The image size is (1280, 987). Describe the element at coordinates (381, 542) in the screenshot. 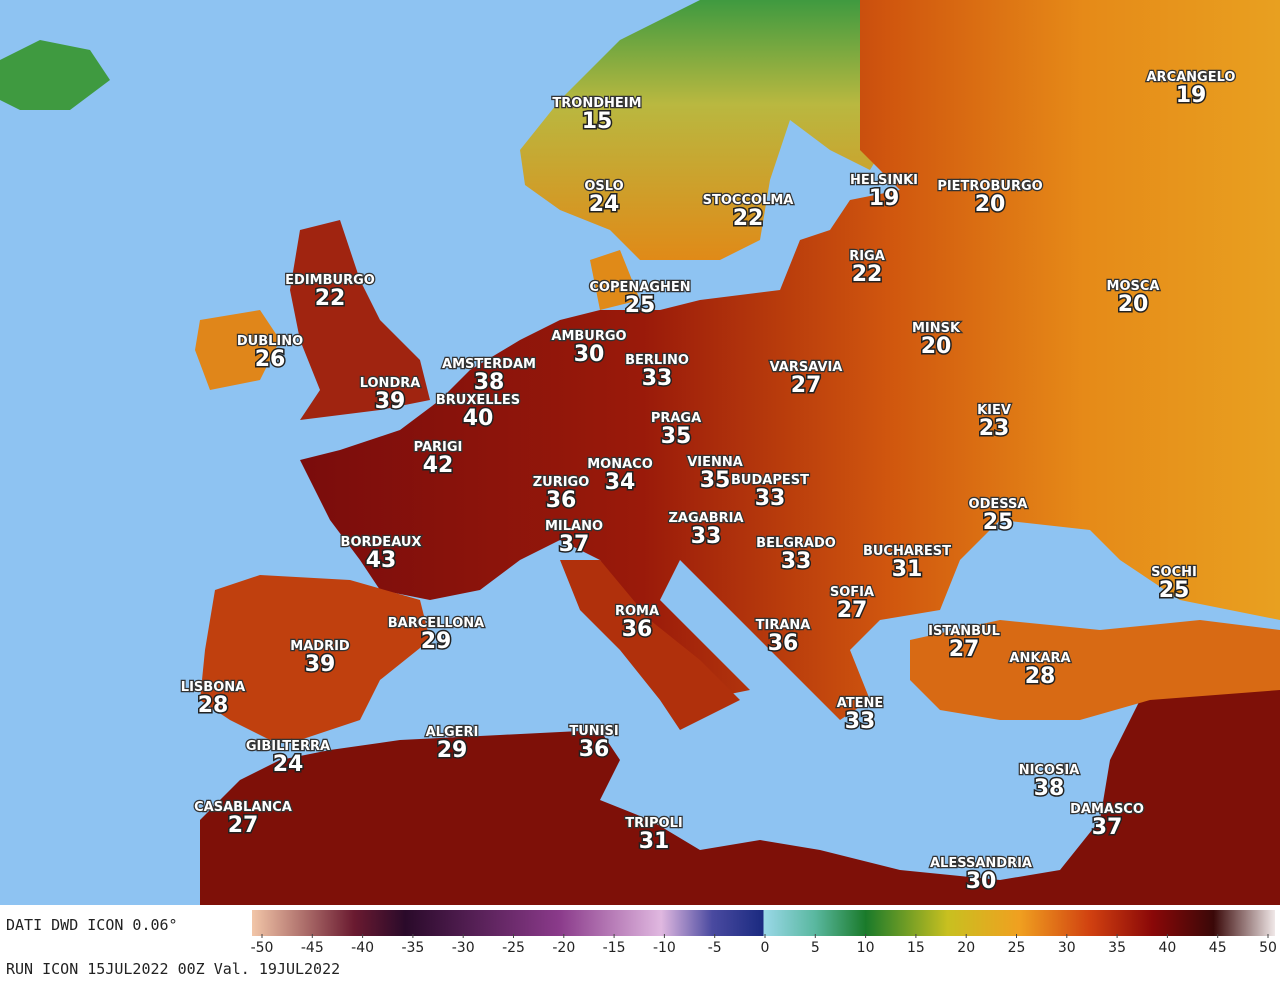

I see `city-name: BORDEAUX` at that location.